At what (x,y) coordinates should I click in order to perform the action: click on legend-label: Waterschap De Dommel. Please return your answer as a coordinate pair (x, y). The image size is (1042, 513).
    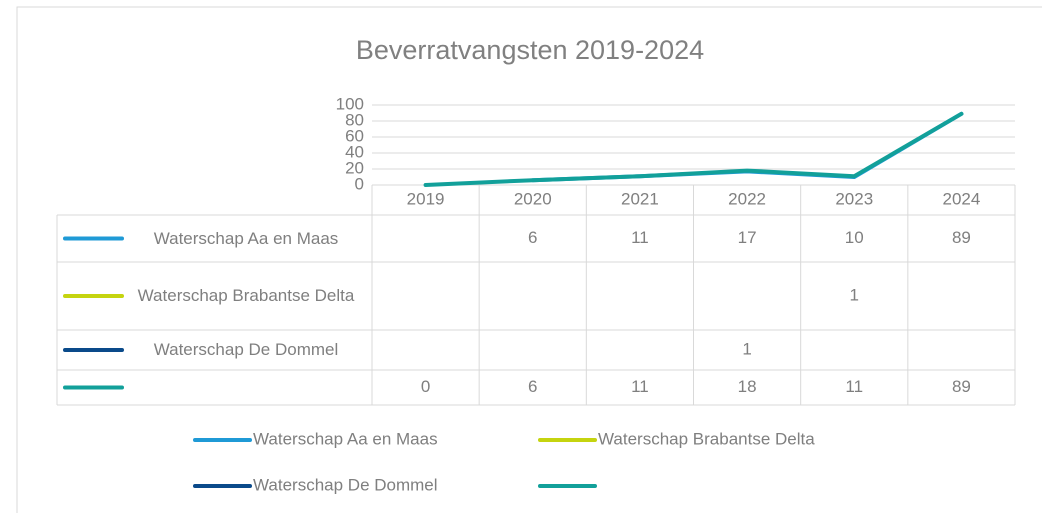
    Looking at the image, I should click on (345, 484).